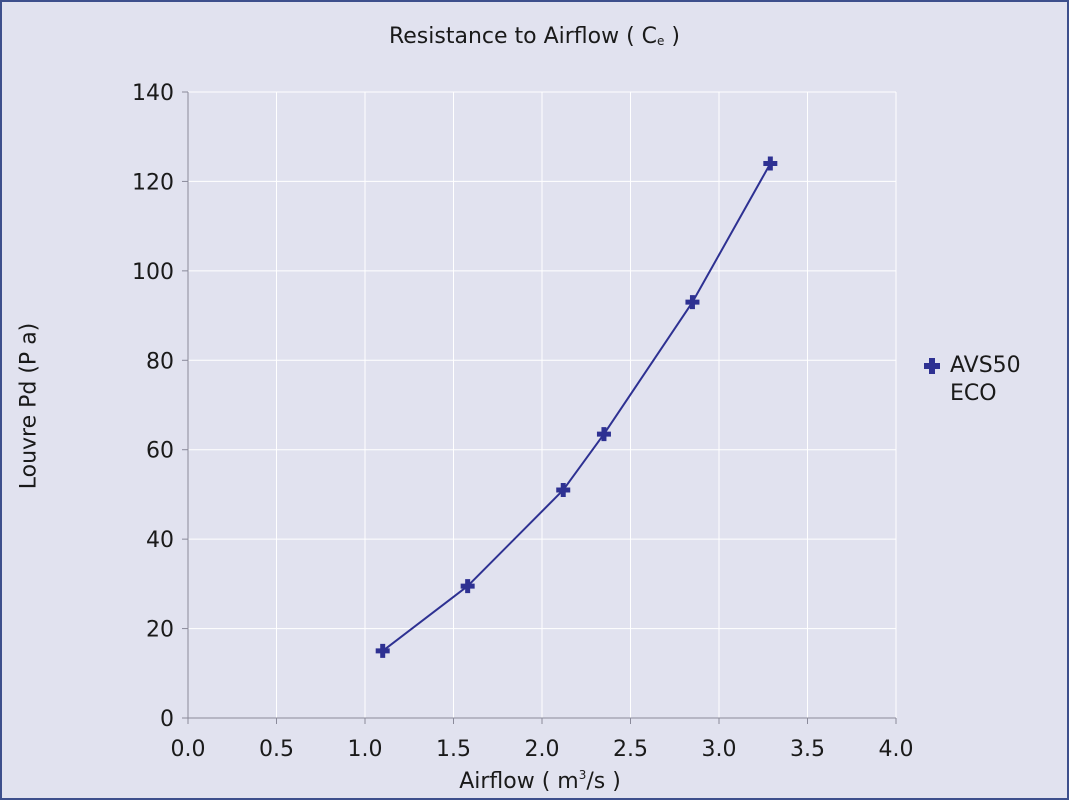 The height and width of the screenshot is (800, 1069). What do you see at coordinates (160, 361) in the screenshot?
I see `y-tick-label: 80` at bounding box center [160, 361].